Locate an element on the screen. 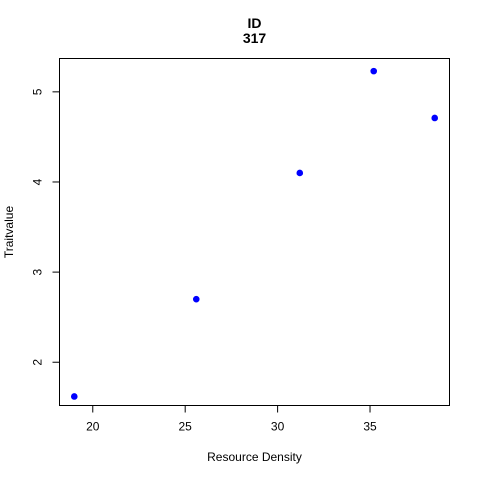  y-axis-label: Traitvalue is located at coordinates (9, 232).